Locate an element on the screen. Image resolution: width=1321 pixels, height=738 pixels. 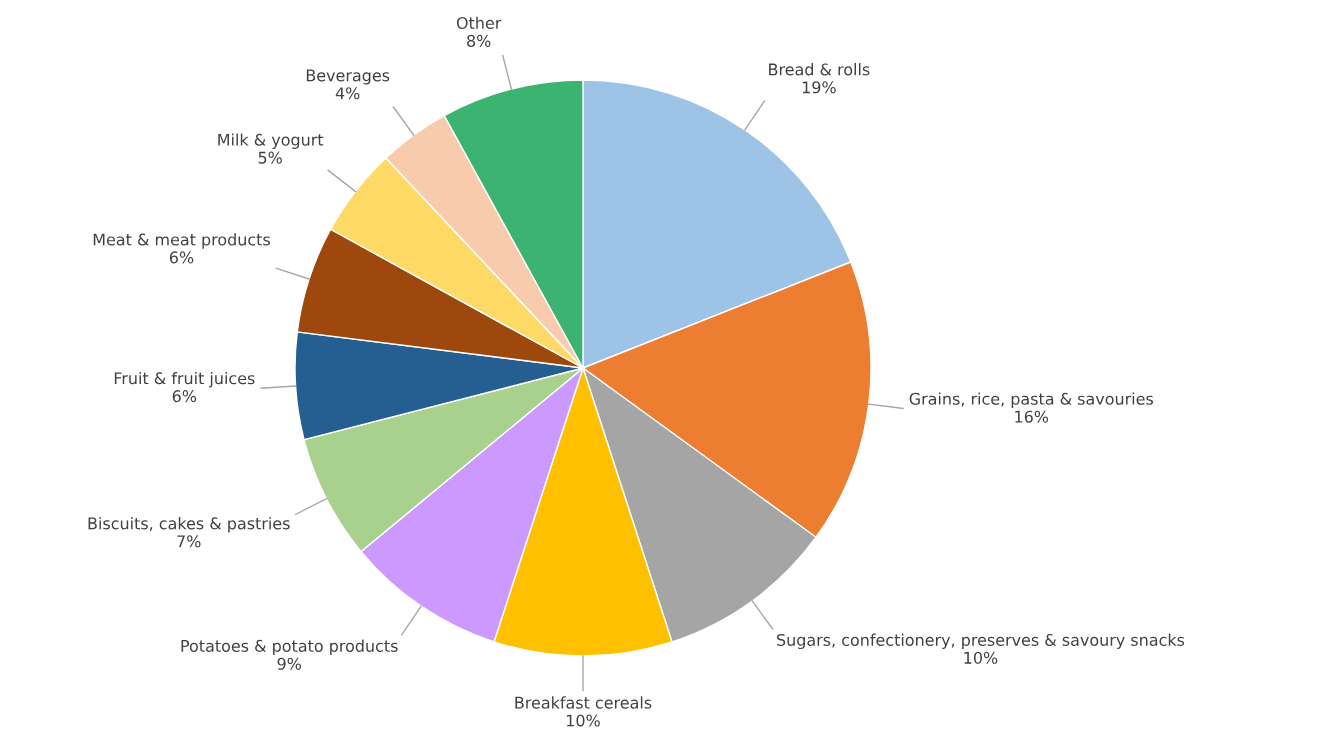
data-label: 8% is located at coordinates (479, 40).